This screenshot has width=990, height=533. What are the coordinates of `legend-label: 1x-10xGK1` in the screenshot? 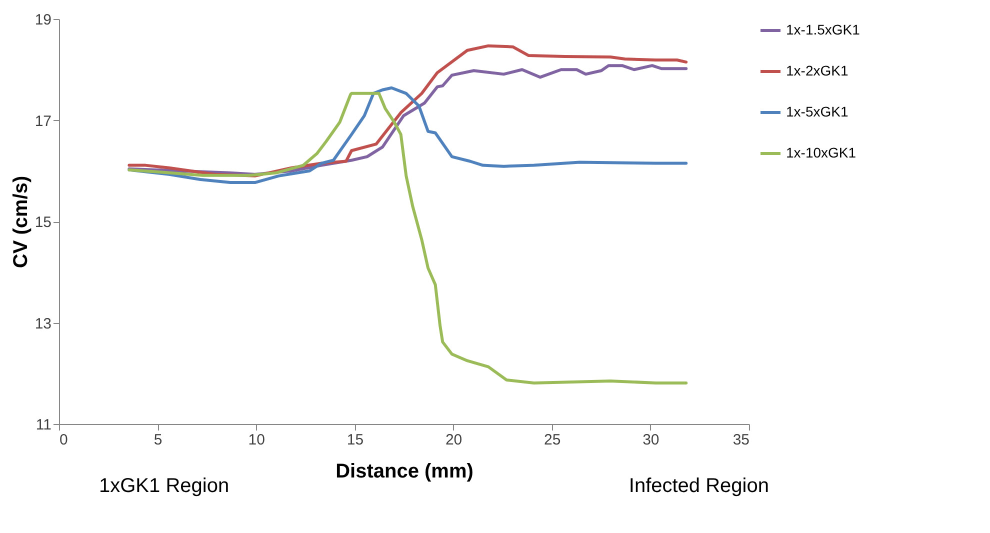 It's located at (821, 152).